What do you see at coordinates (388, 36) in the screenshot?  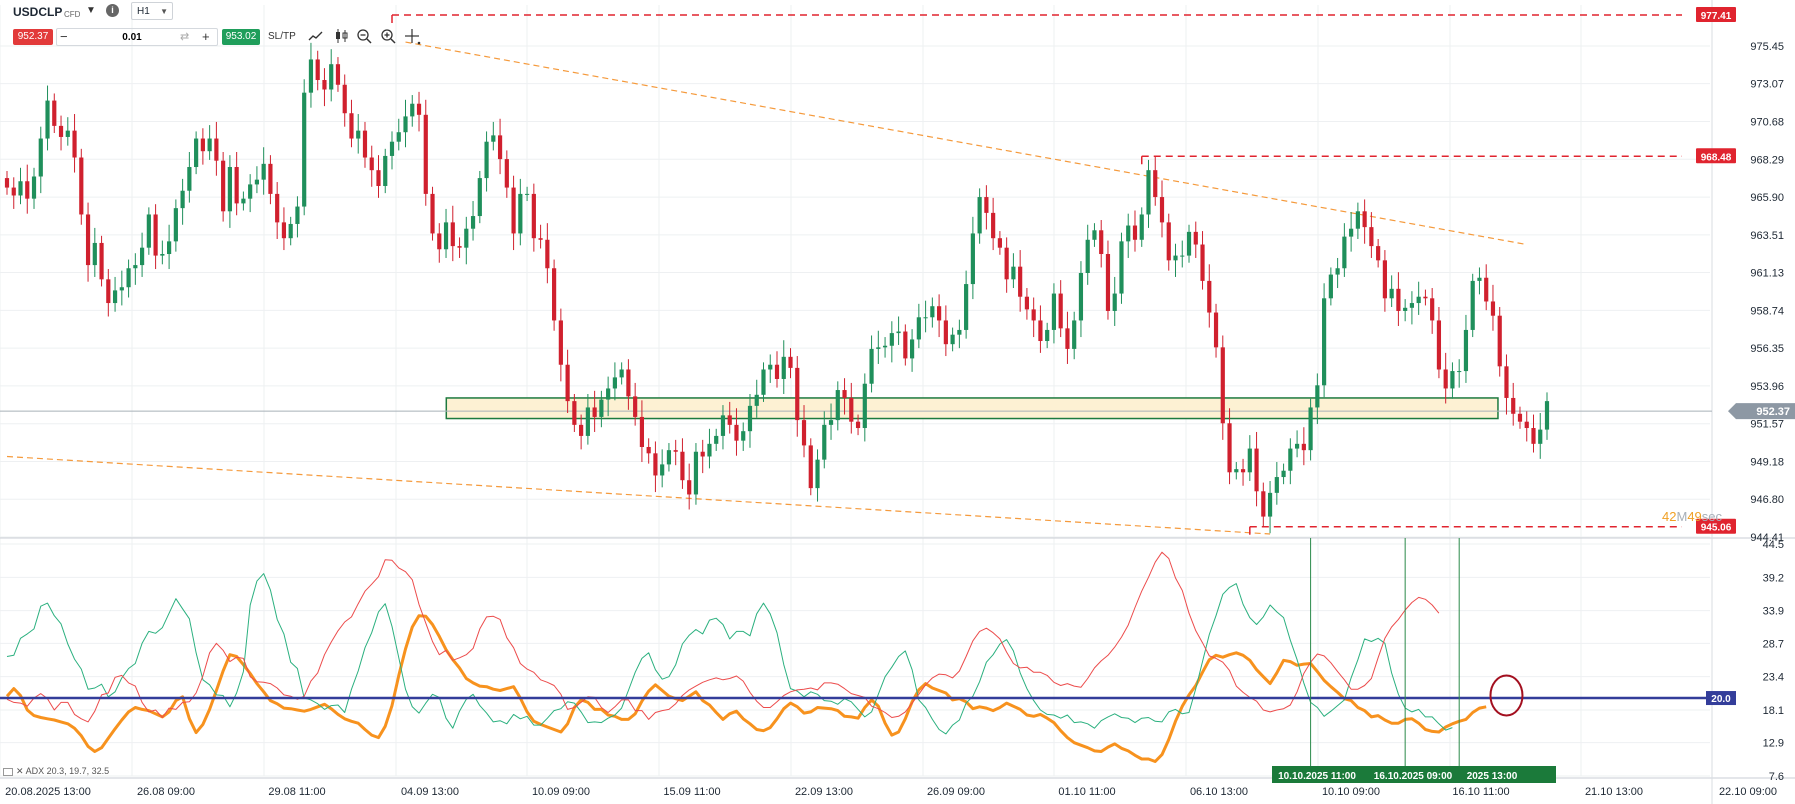 I see `zoom-in-icon` at bounding box center [388, 36].